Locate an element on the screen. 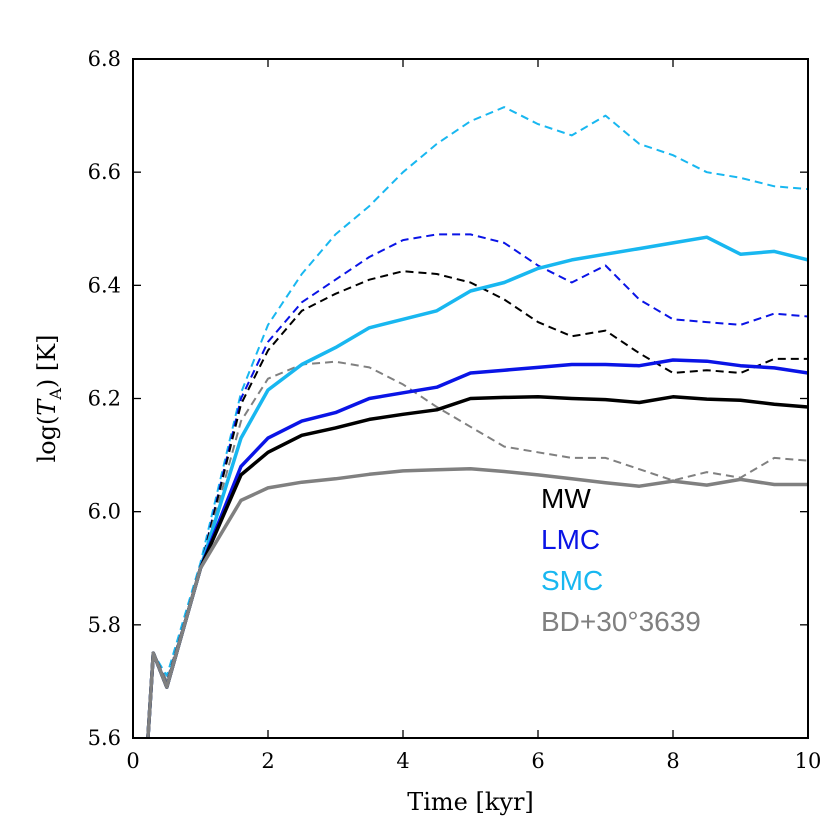  y-tick-label: 6.2 is located at coordinates (104, 399).